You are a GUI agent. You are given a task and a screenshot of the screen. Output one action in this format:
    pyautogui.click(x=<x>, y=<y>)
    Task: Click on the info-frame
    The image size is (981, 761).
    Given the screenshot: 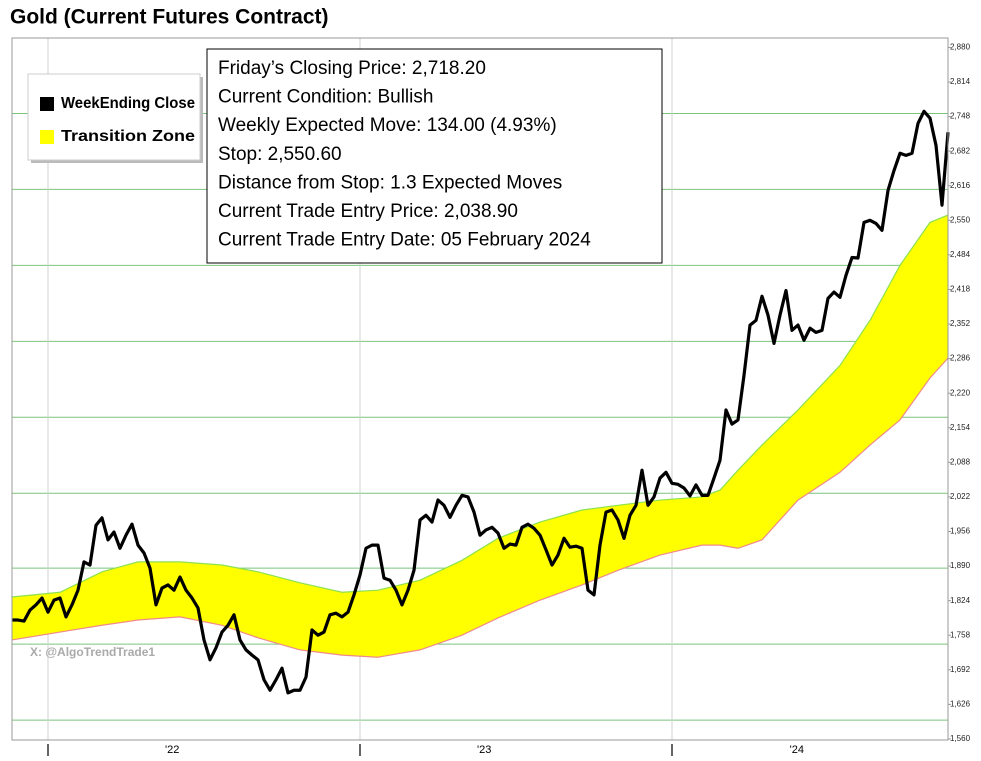 What is the action you would take?
    pyautogui.click(x=434, y=156)
    